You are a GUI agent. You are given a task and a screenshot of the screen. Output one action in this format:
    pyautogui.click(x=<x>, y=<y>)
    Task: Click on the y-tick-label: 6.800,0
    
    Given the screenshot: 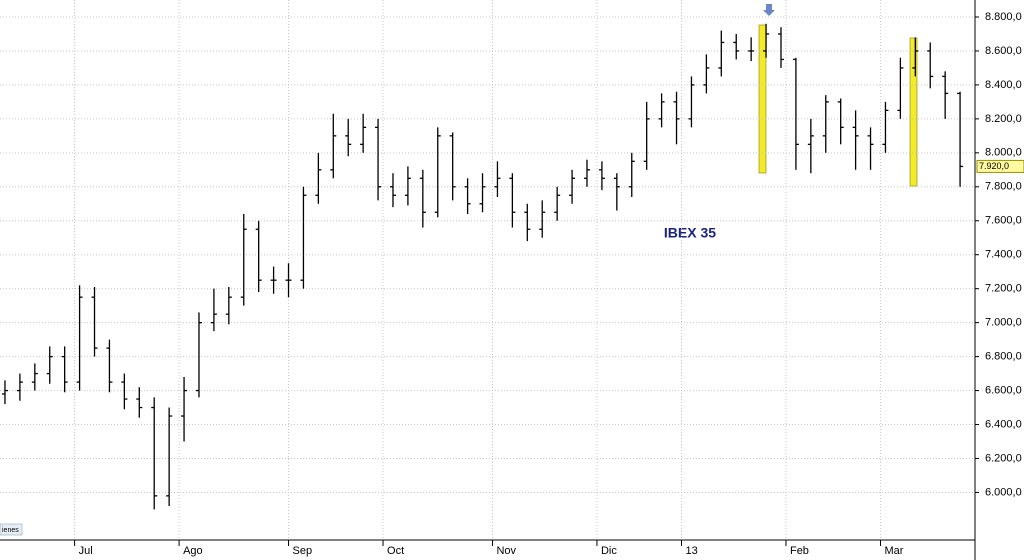 What is the action you would take?
    pyautogui.click(x=1003, y=357)
    